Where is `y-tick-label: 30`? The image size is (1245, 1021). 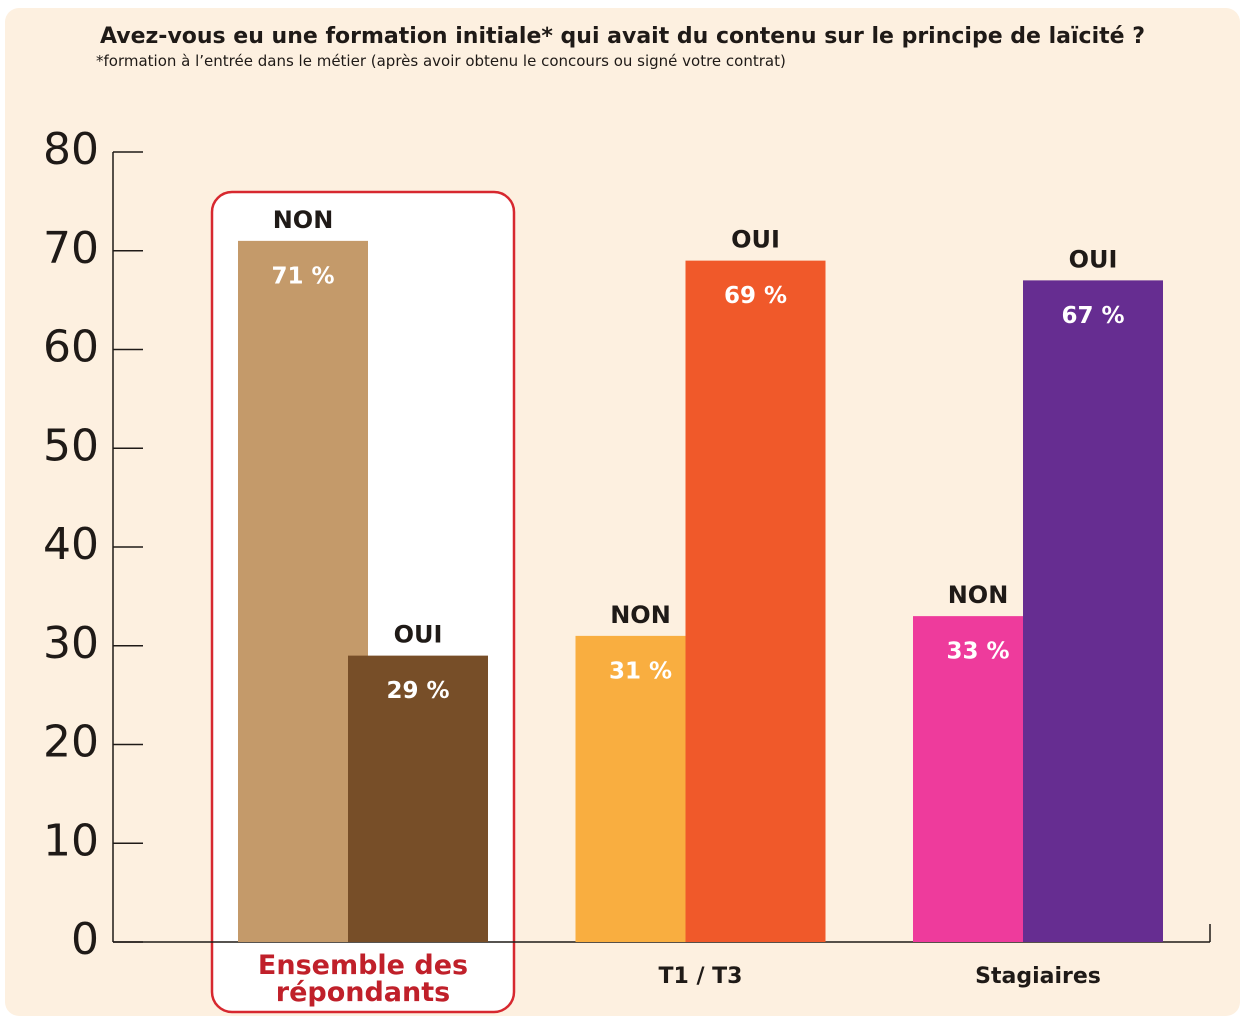 y-tick-label: 30 is located at coordinates (71, 643).